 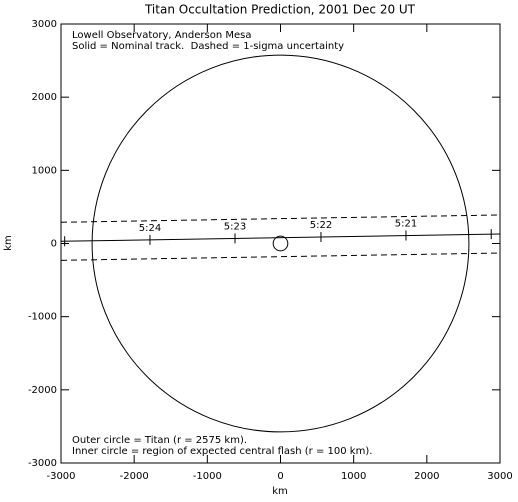 I want to click on x-tick-label: -3000, so click(x=60, y=476).